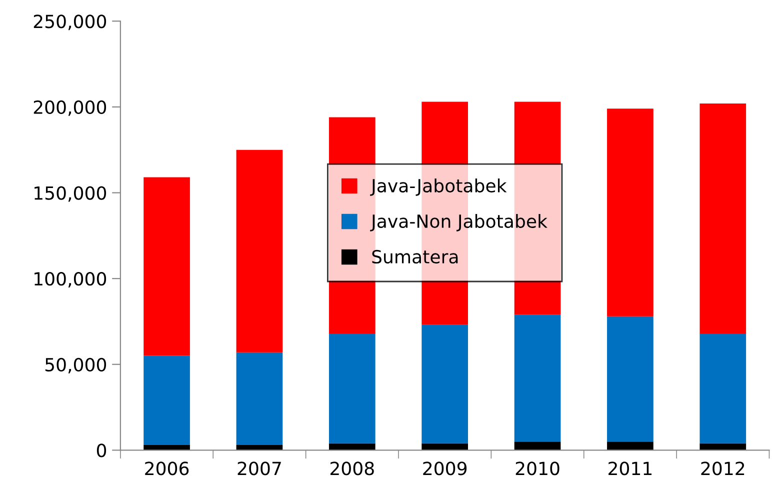 The height and width of the screenshot is (503, 777). I want to click on x-tick-label: 2006, so click(167, 469).